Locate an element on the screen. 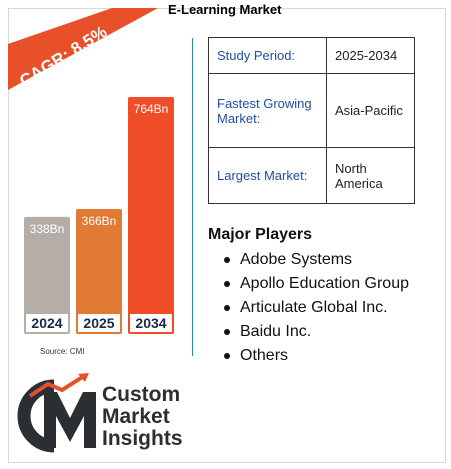 This screenshot has width=451, height=469. player-item: Others is located at coordinates (331, 356).